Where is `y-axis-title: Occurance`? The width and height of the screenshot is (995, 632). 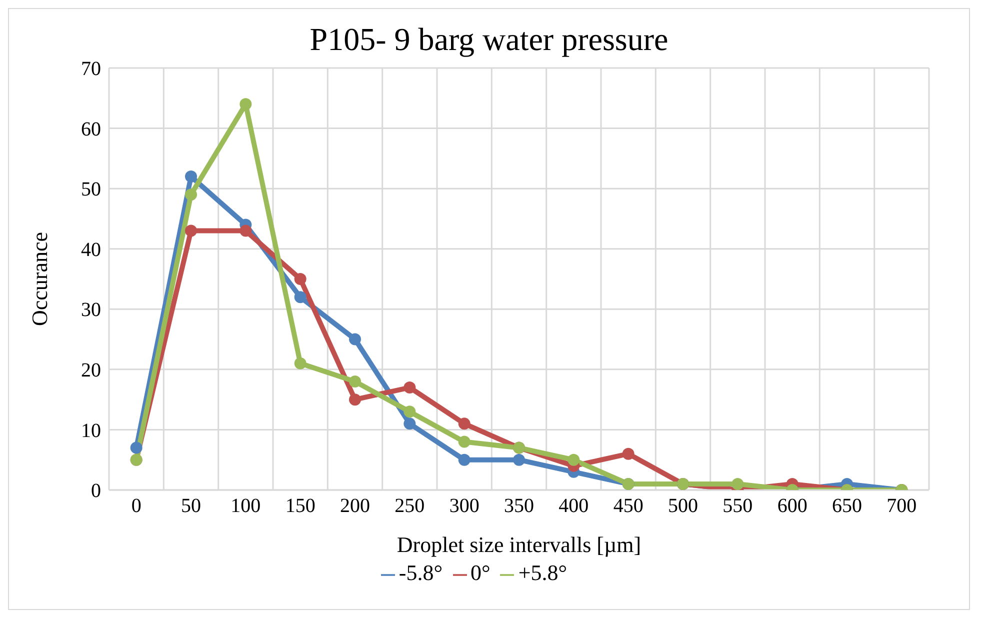
y-axis-title: Occurance is located at coordinates (39, 279).